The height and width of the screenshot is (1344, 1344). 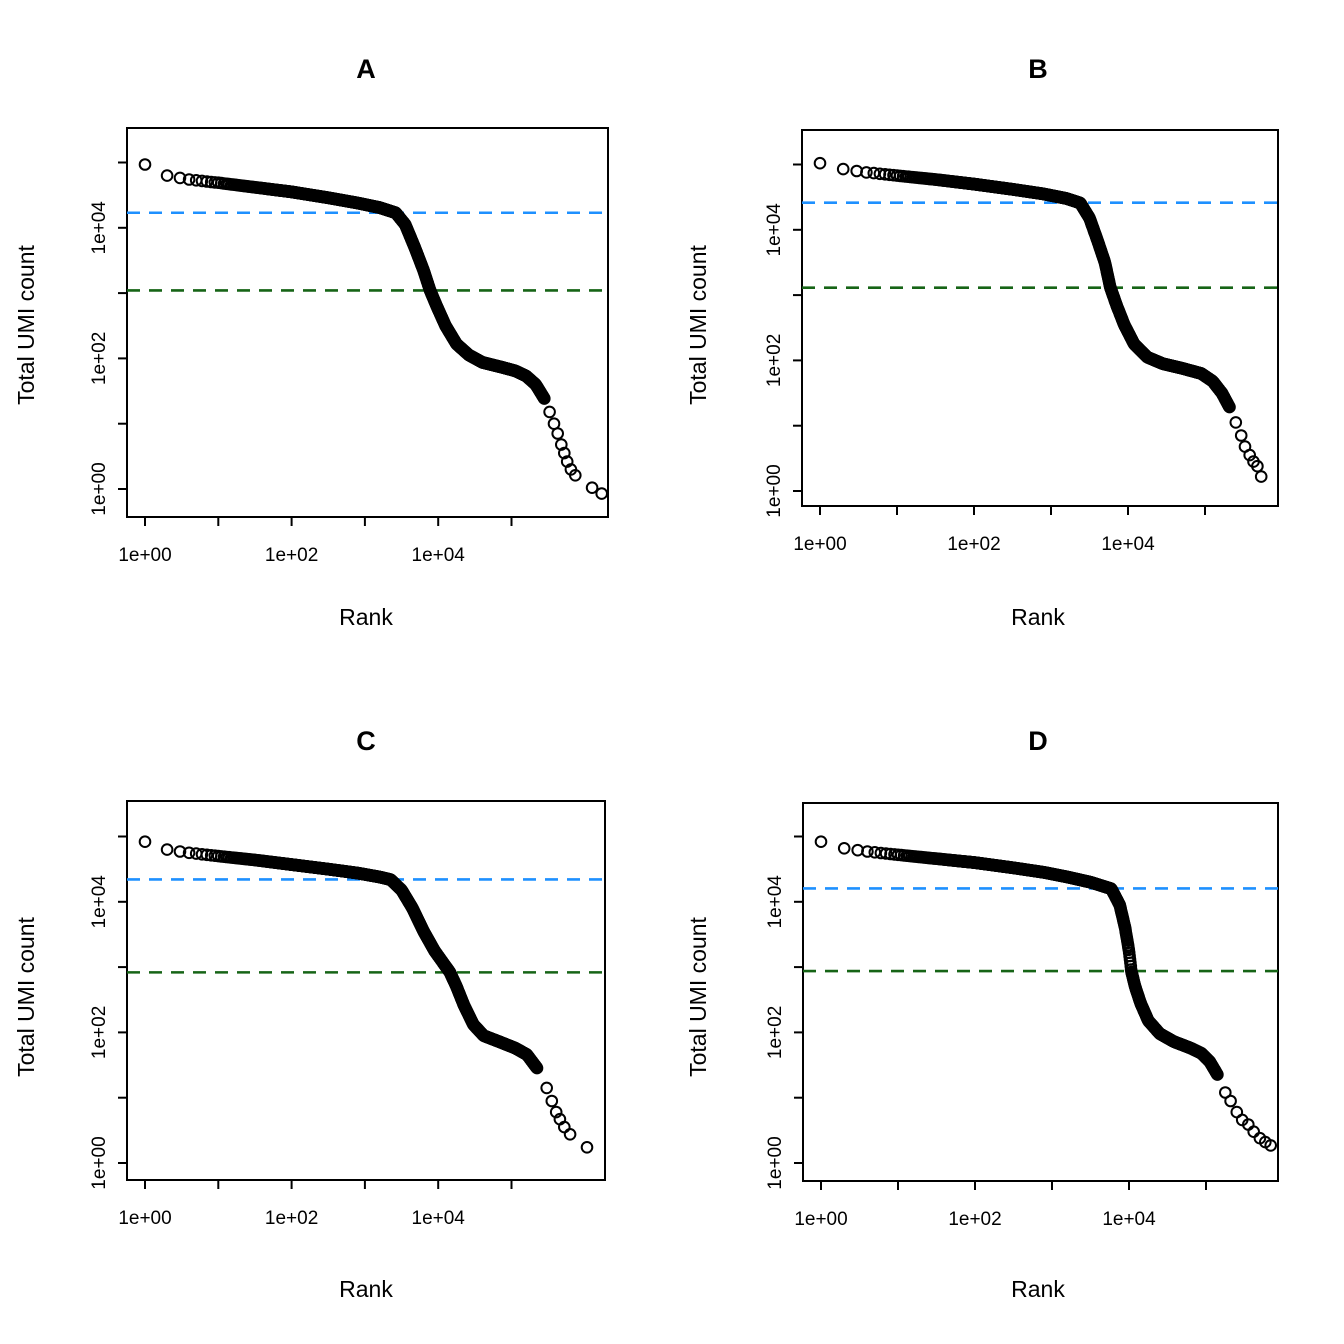 What do you see at coordinates (26, 325) in the screenshot?
I see `y-axis-label-a: Total UMI count` at bounding box center [26, 325].